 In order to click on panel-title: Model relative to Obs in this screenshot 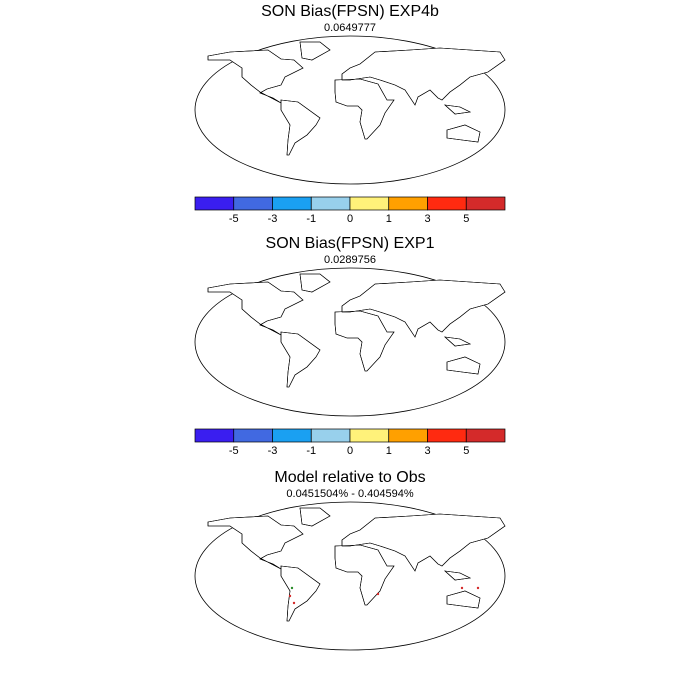, I will do `click(349, 477)`.